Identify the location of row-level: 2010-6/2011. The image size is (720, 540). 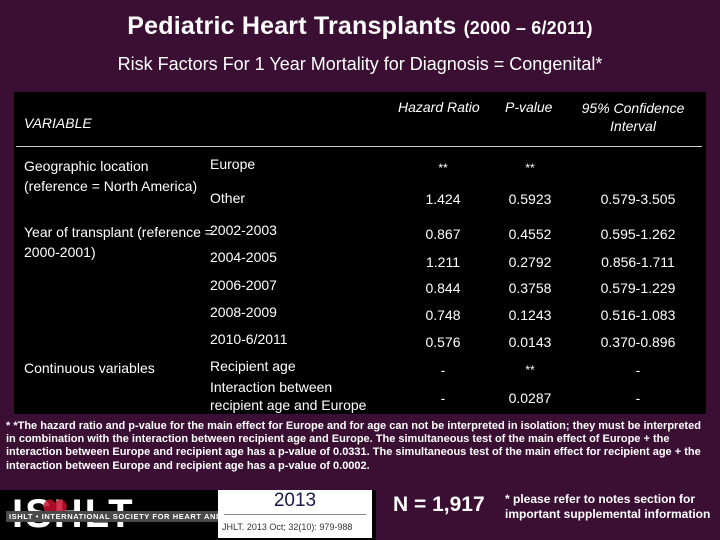
(249, 339).